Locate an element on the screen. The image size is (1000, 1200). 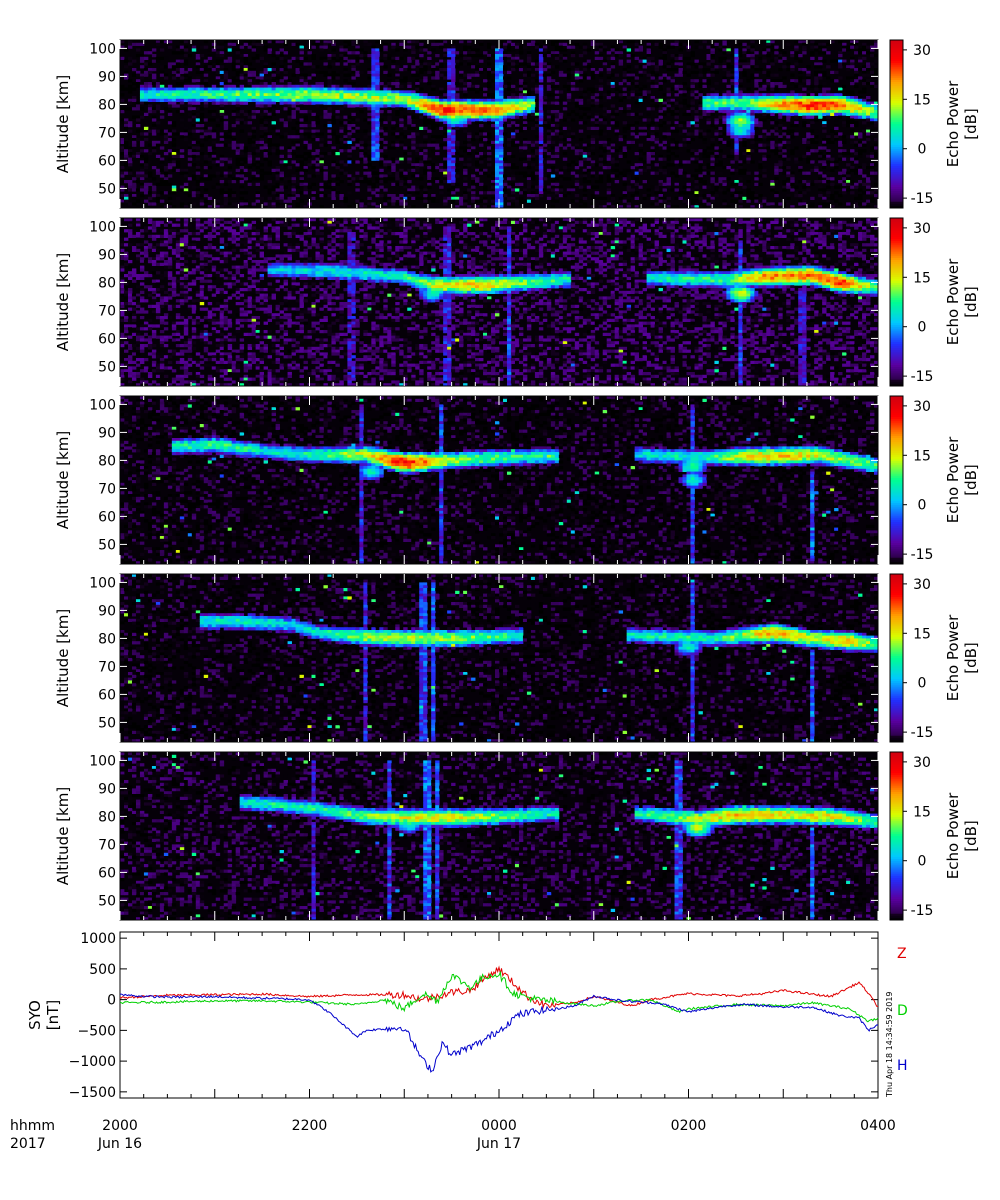
x-axis-row-label: hhmm is located at coordinates (32, 1126).